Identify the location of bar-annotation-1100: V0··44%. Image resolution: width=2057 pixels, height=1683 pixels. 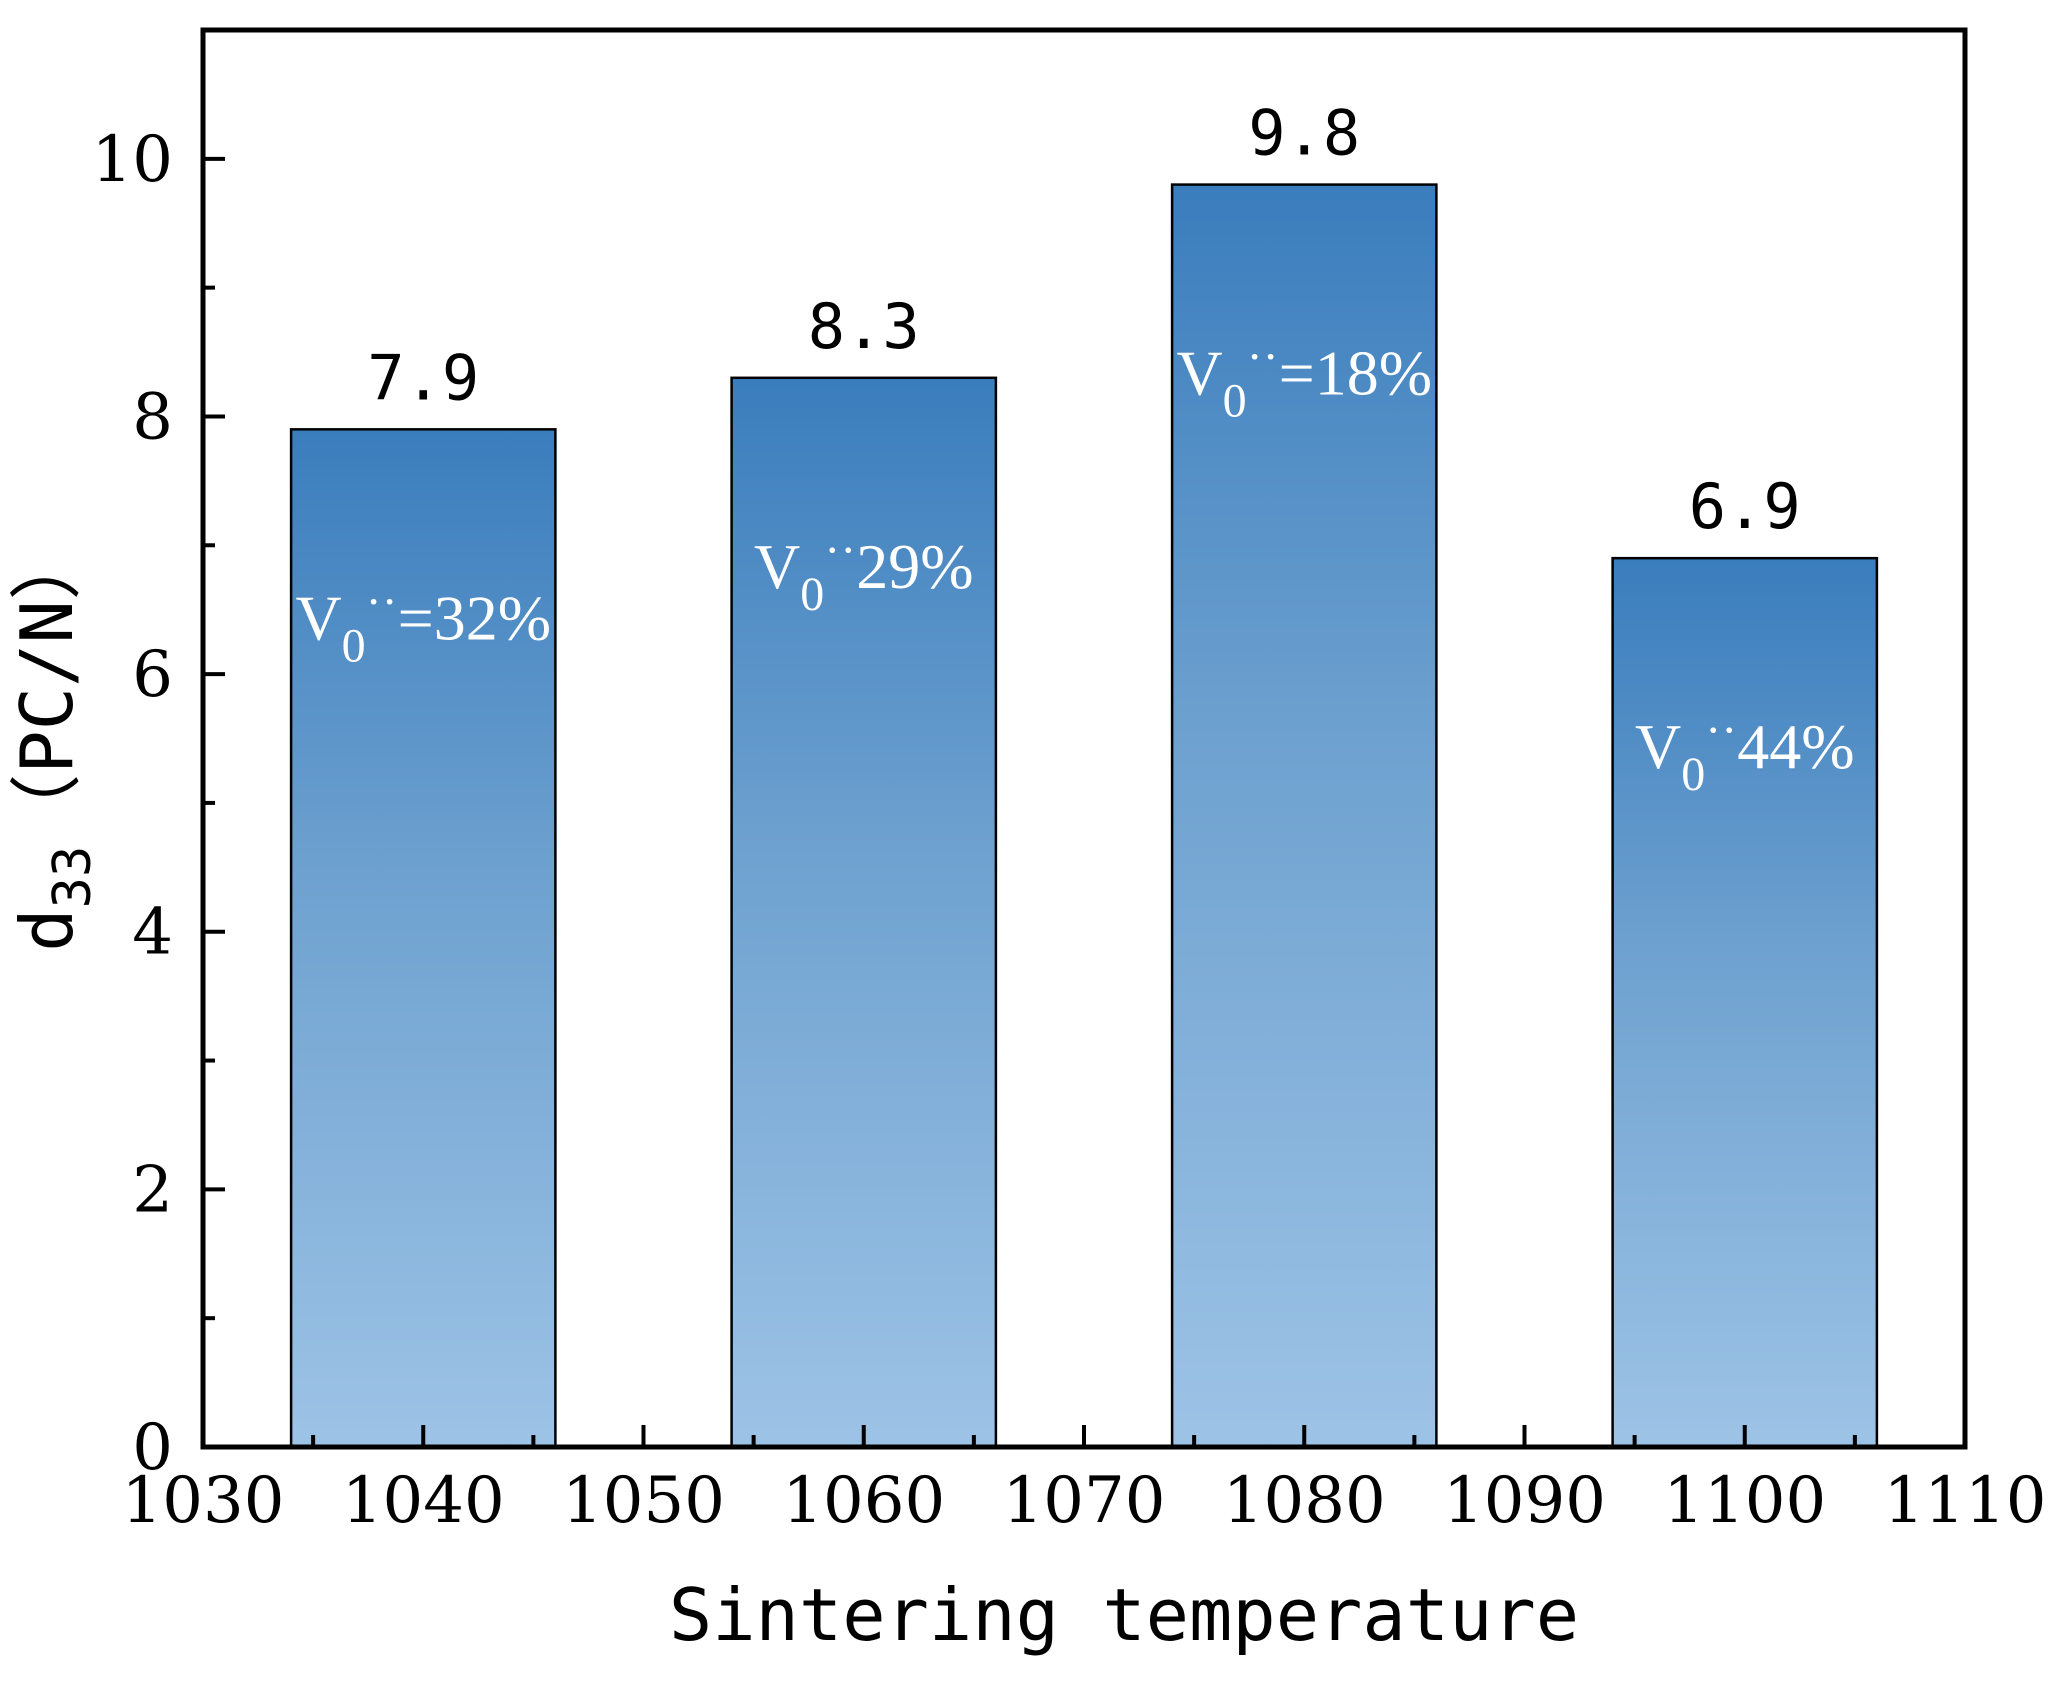
(1745, 752).